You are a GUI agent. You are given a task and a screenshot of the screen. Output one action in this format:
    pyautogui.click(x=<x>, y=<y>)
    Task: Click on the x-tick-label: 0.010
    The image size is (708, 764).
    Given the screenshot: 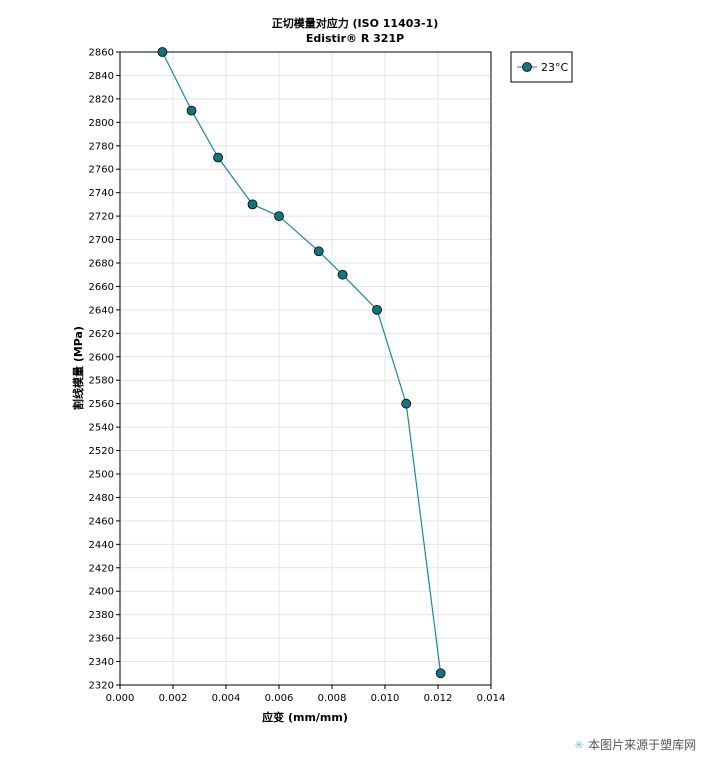 What is the action you would take?
    pyautogui.click(x=385, y=698)
    